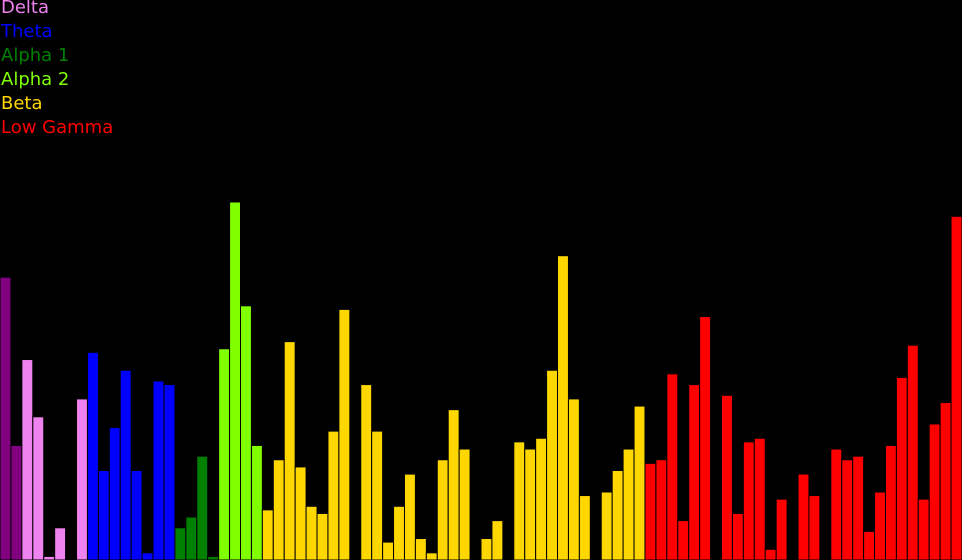 The width and height of the screenshot is (962, 560). What do you see at coordinates (25, 9) in the screenshot?
I see `legend-item-delta: Delta` at bounding box center [25, 9].